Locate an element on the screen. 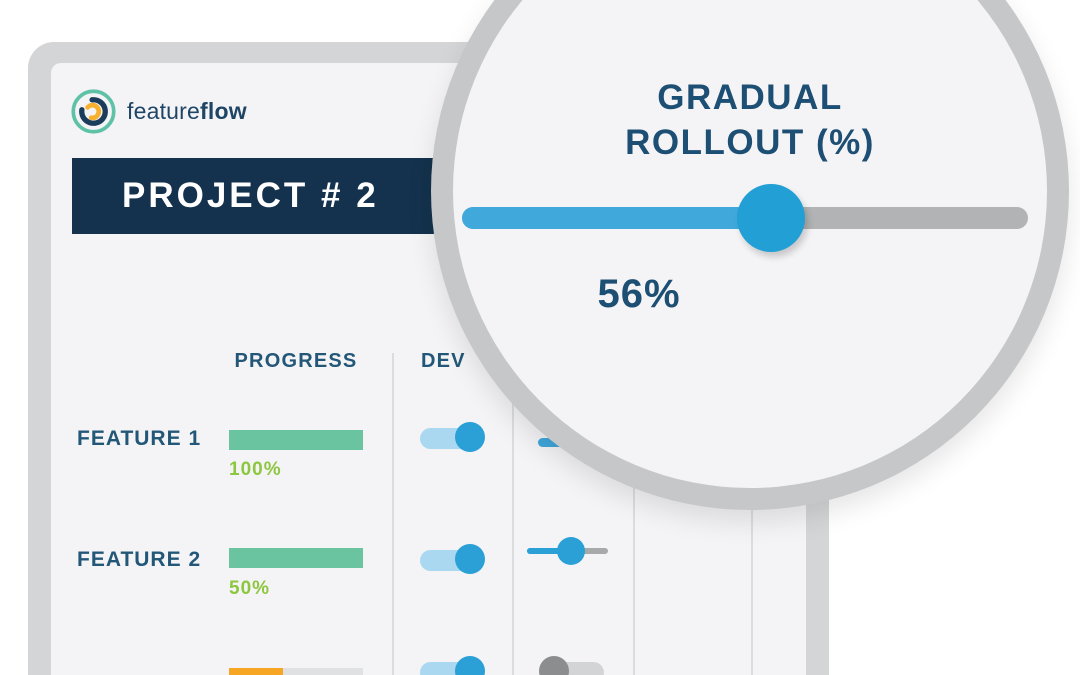 The height and width of the screenshot is (675, 1080). feature-3-progress-fill is located at coordinates (256, 671).